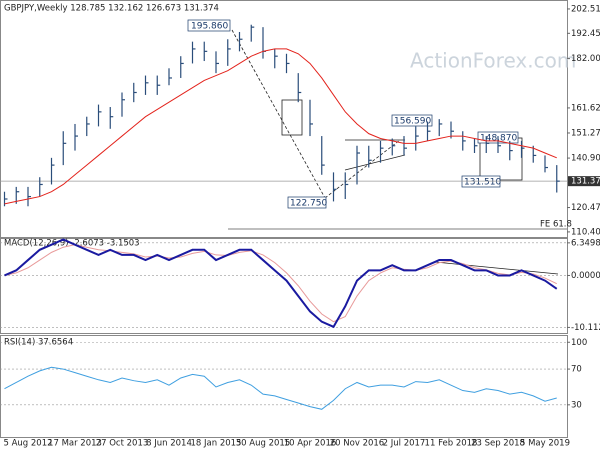 Image resolution: width=600 pixels, height=450 pixels. Describe the element at coordinates (585, 59) in the screenshot. I see `y-tick-label: 182.000` at that location.